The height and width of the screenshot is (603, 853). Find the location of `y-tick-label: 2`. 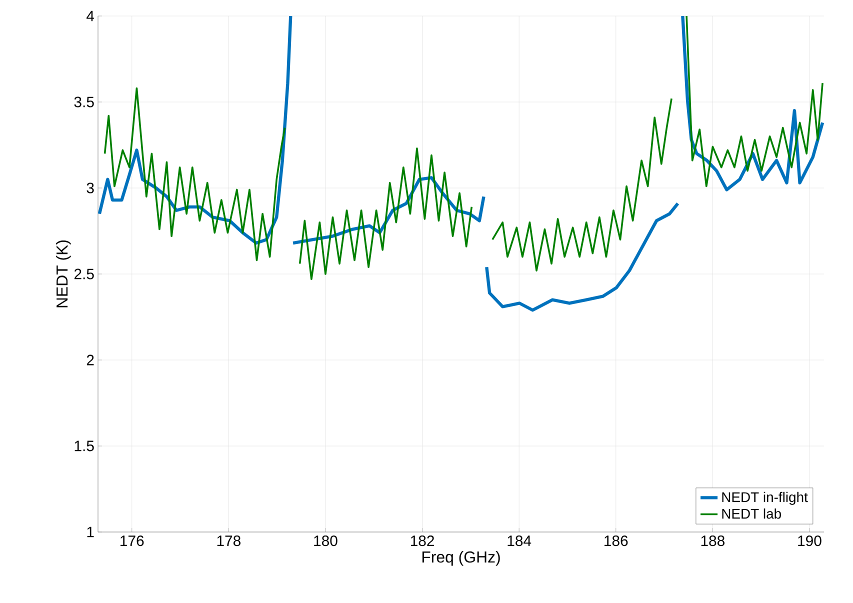

y-tick-label: 2 is located at coordinates (90, 360).